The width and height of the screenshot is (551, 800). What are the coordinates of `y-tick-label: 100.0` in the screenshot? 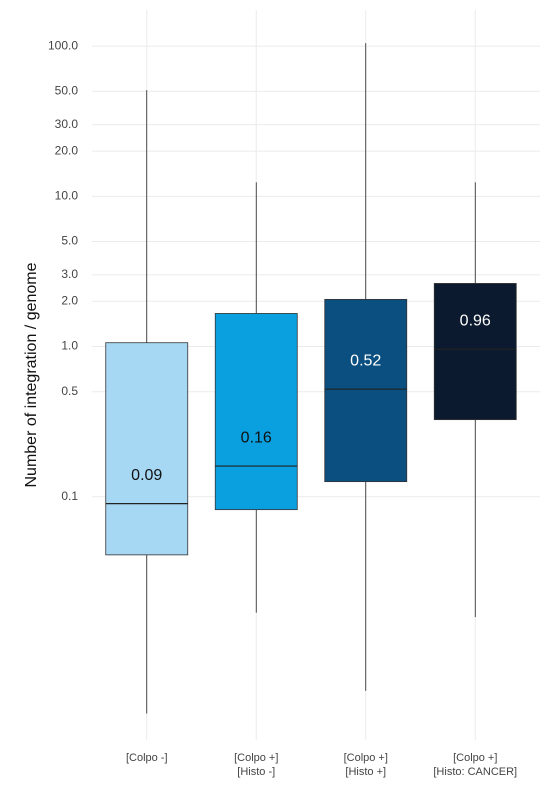 It's located at (63, 45).